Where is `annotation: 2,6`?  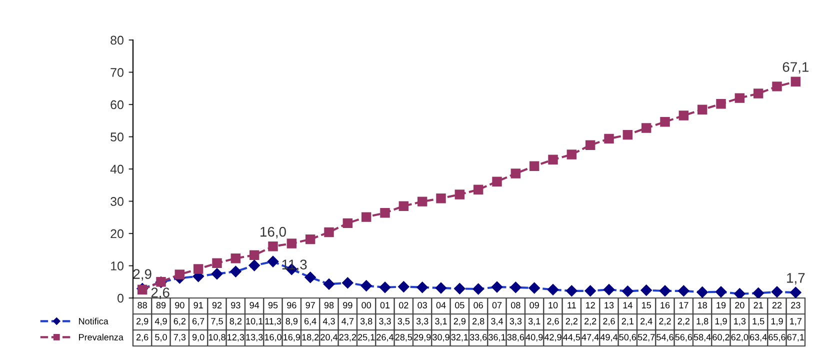 annotation: 2,6 is located at coordinates (160, 294).